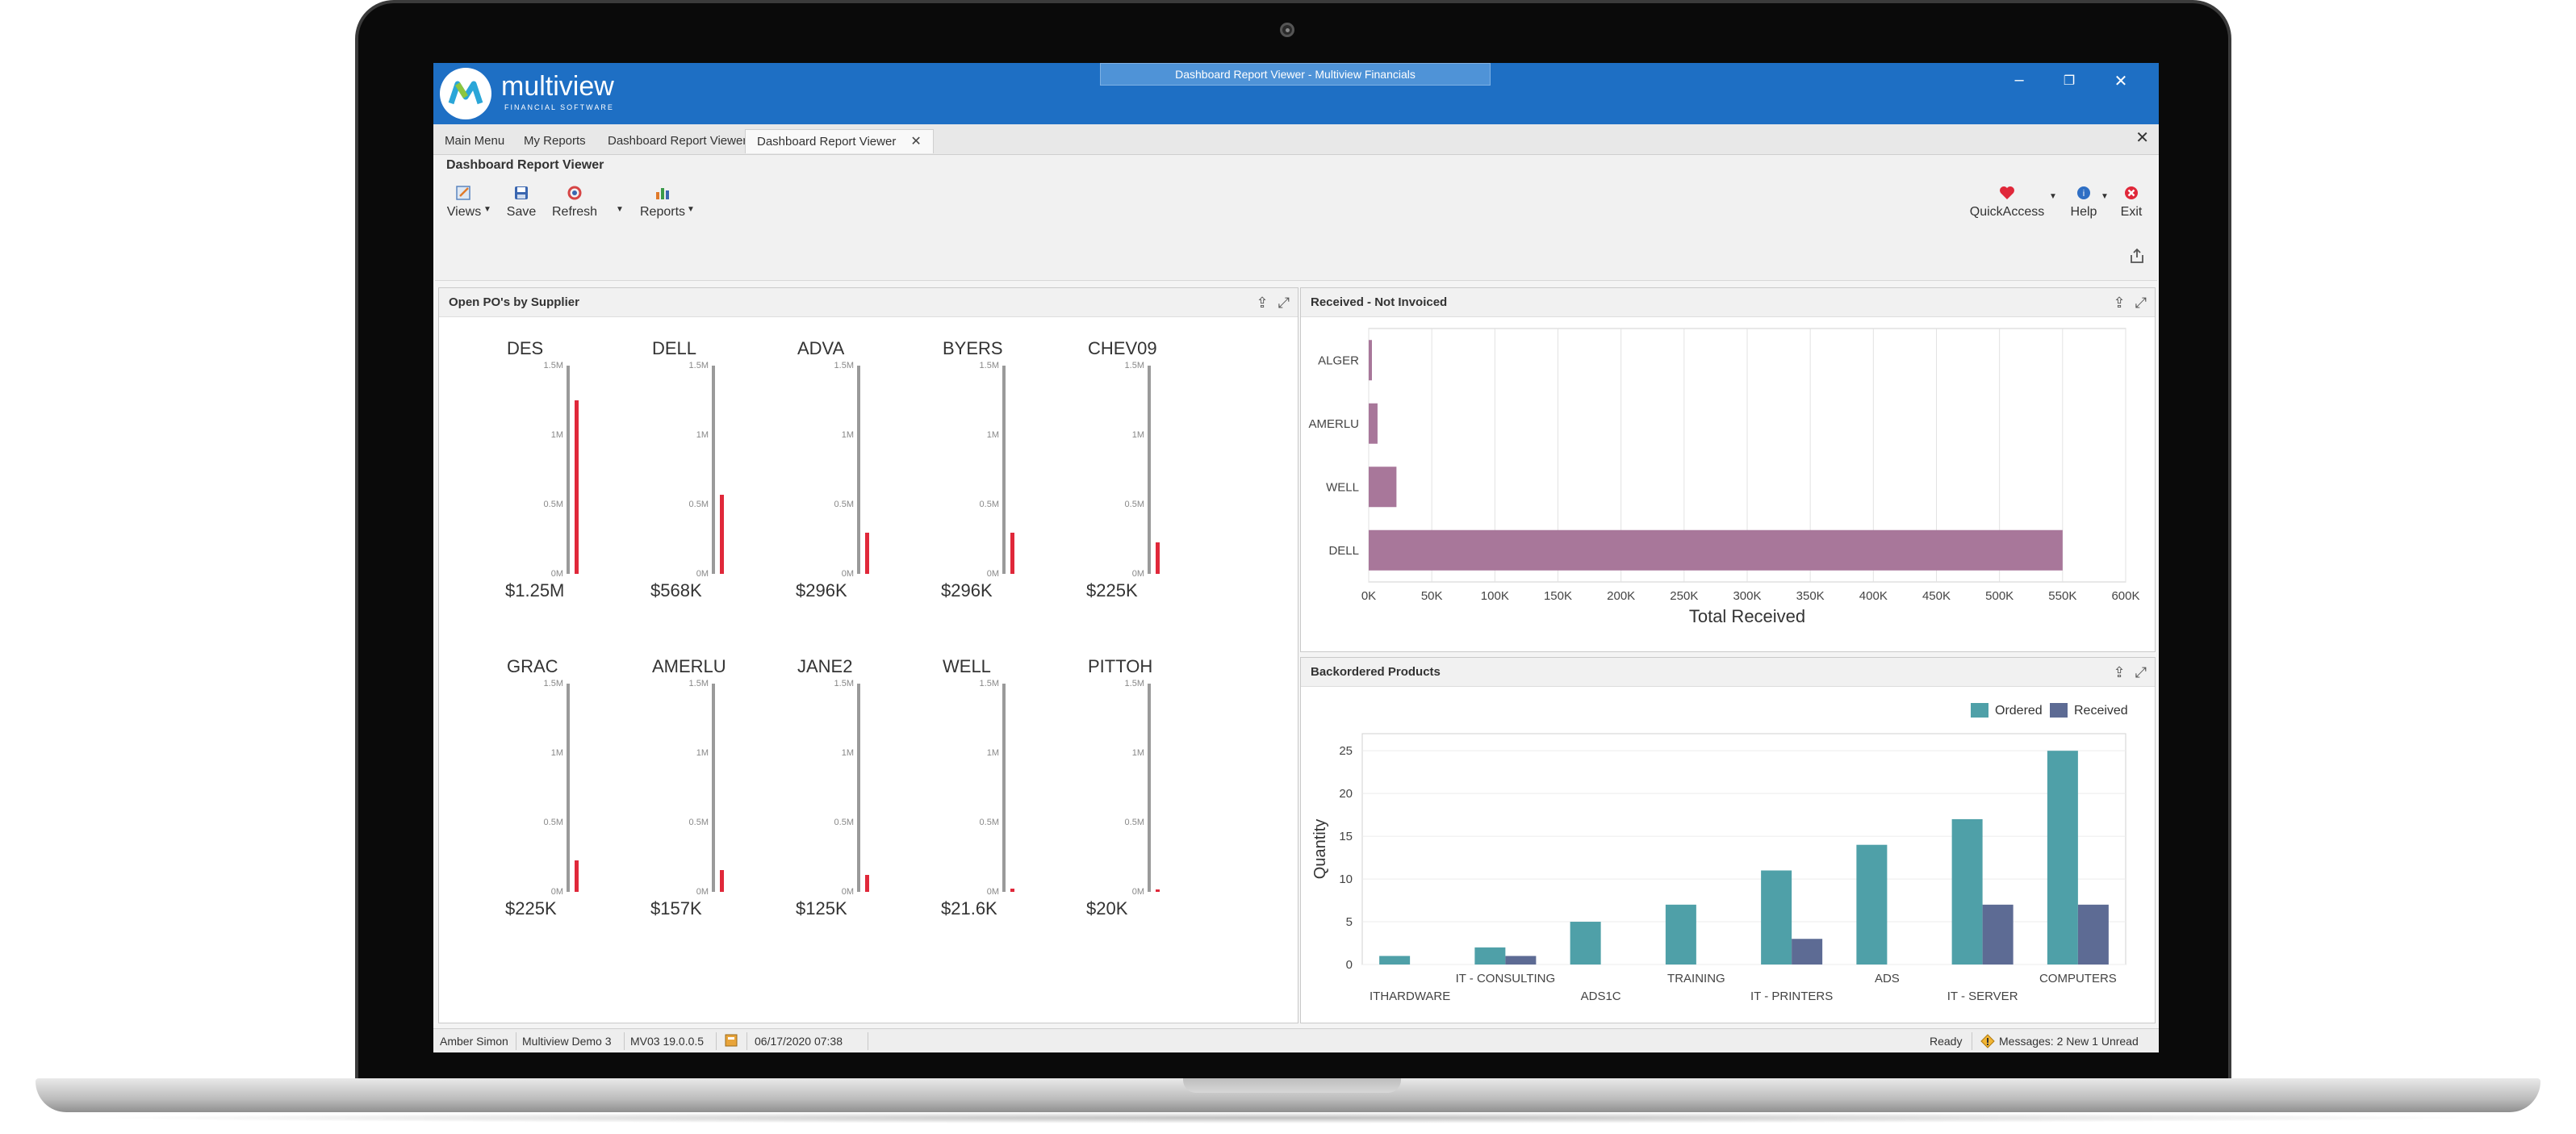 This screenshot has width=2576, height=1134. Describe the element at coordinates (2131, 202) in the screenshot. I see `exit-button: Exit` at that location.